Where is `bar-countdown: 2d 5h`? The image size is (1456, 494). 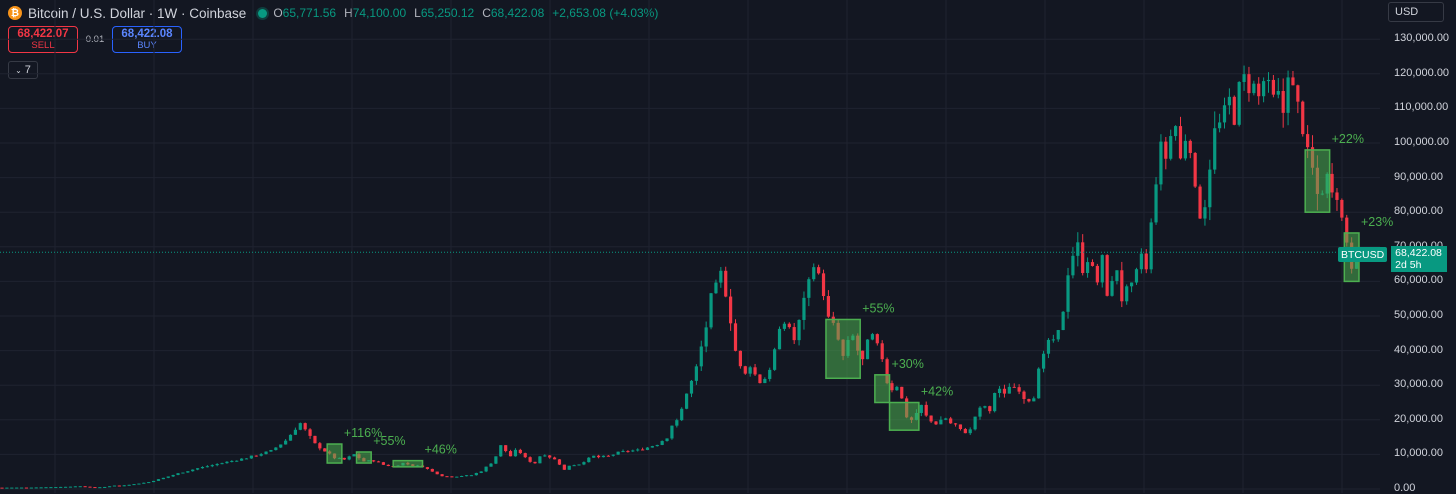
bar-countdown: 2d 5h is located at coordinates (1408, 265).